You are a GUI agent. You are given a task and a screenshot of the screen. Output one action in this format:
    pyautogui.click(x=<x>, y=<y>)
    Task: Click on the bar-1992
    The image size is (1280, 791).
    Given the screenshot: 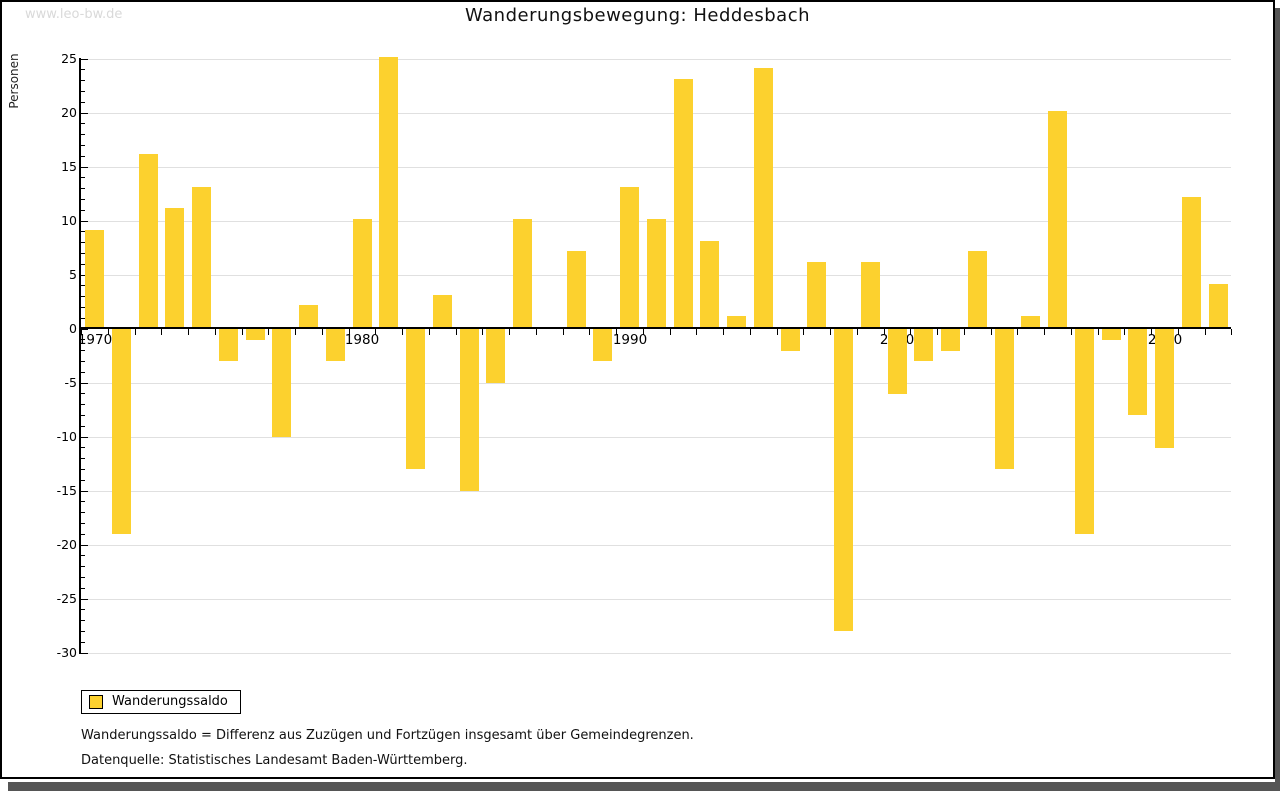 What is the action you would take?
    pyautogui.click(x=683, y=203)
    